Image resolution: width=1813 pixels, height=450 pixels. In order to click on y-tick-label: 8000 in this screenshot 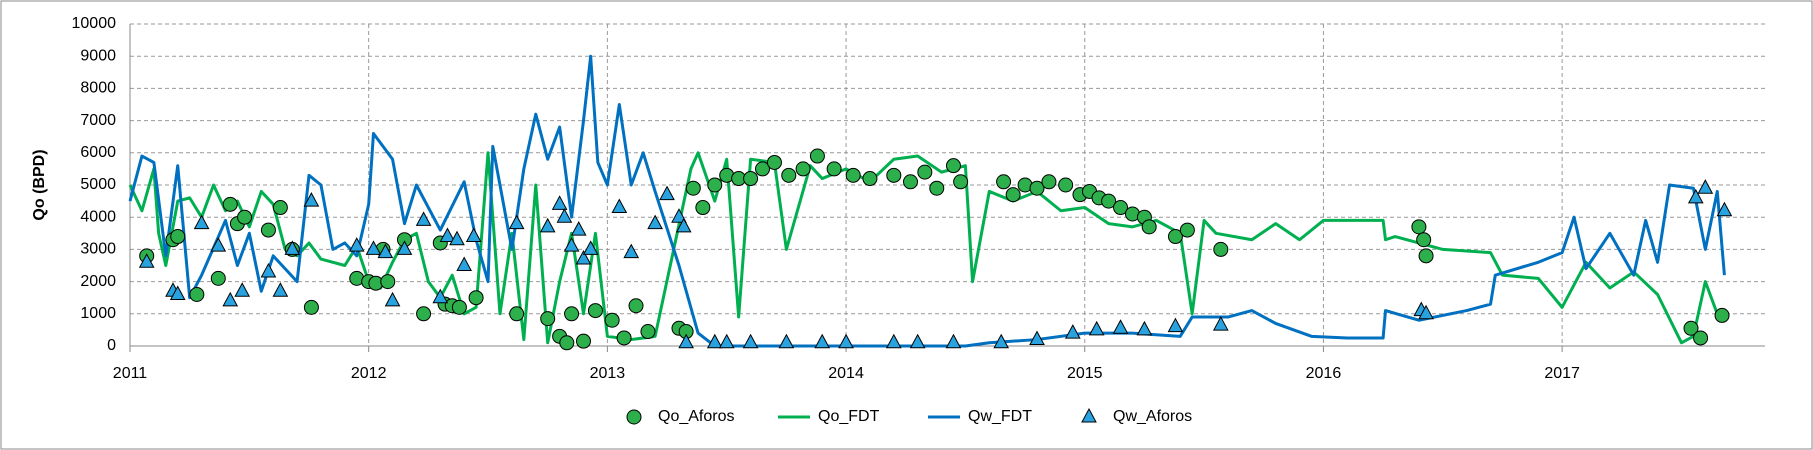, I will do `click(98, 88)`.